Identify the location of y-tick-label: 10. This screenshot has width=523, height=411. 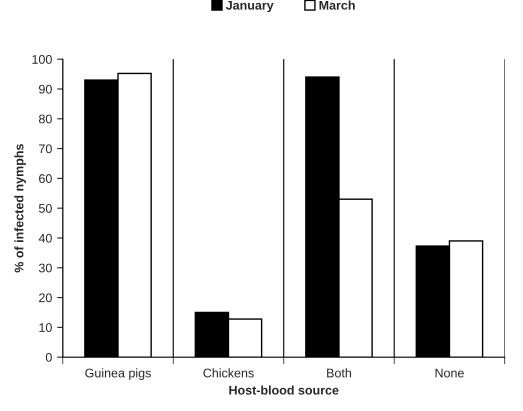
(45, 327).